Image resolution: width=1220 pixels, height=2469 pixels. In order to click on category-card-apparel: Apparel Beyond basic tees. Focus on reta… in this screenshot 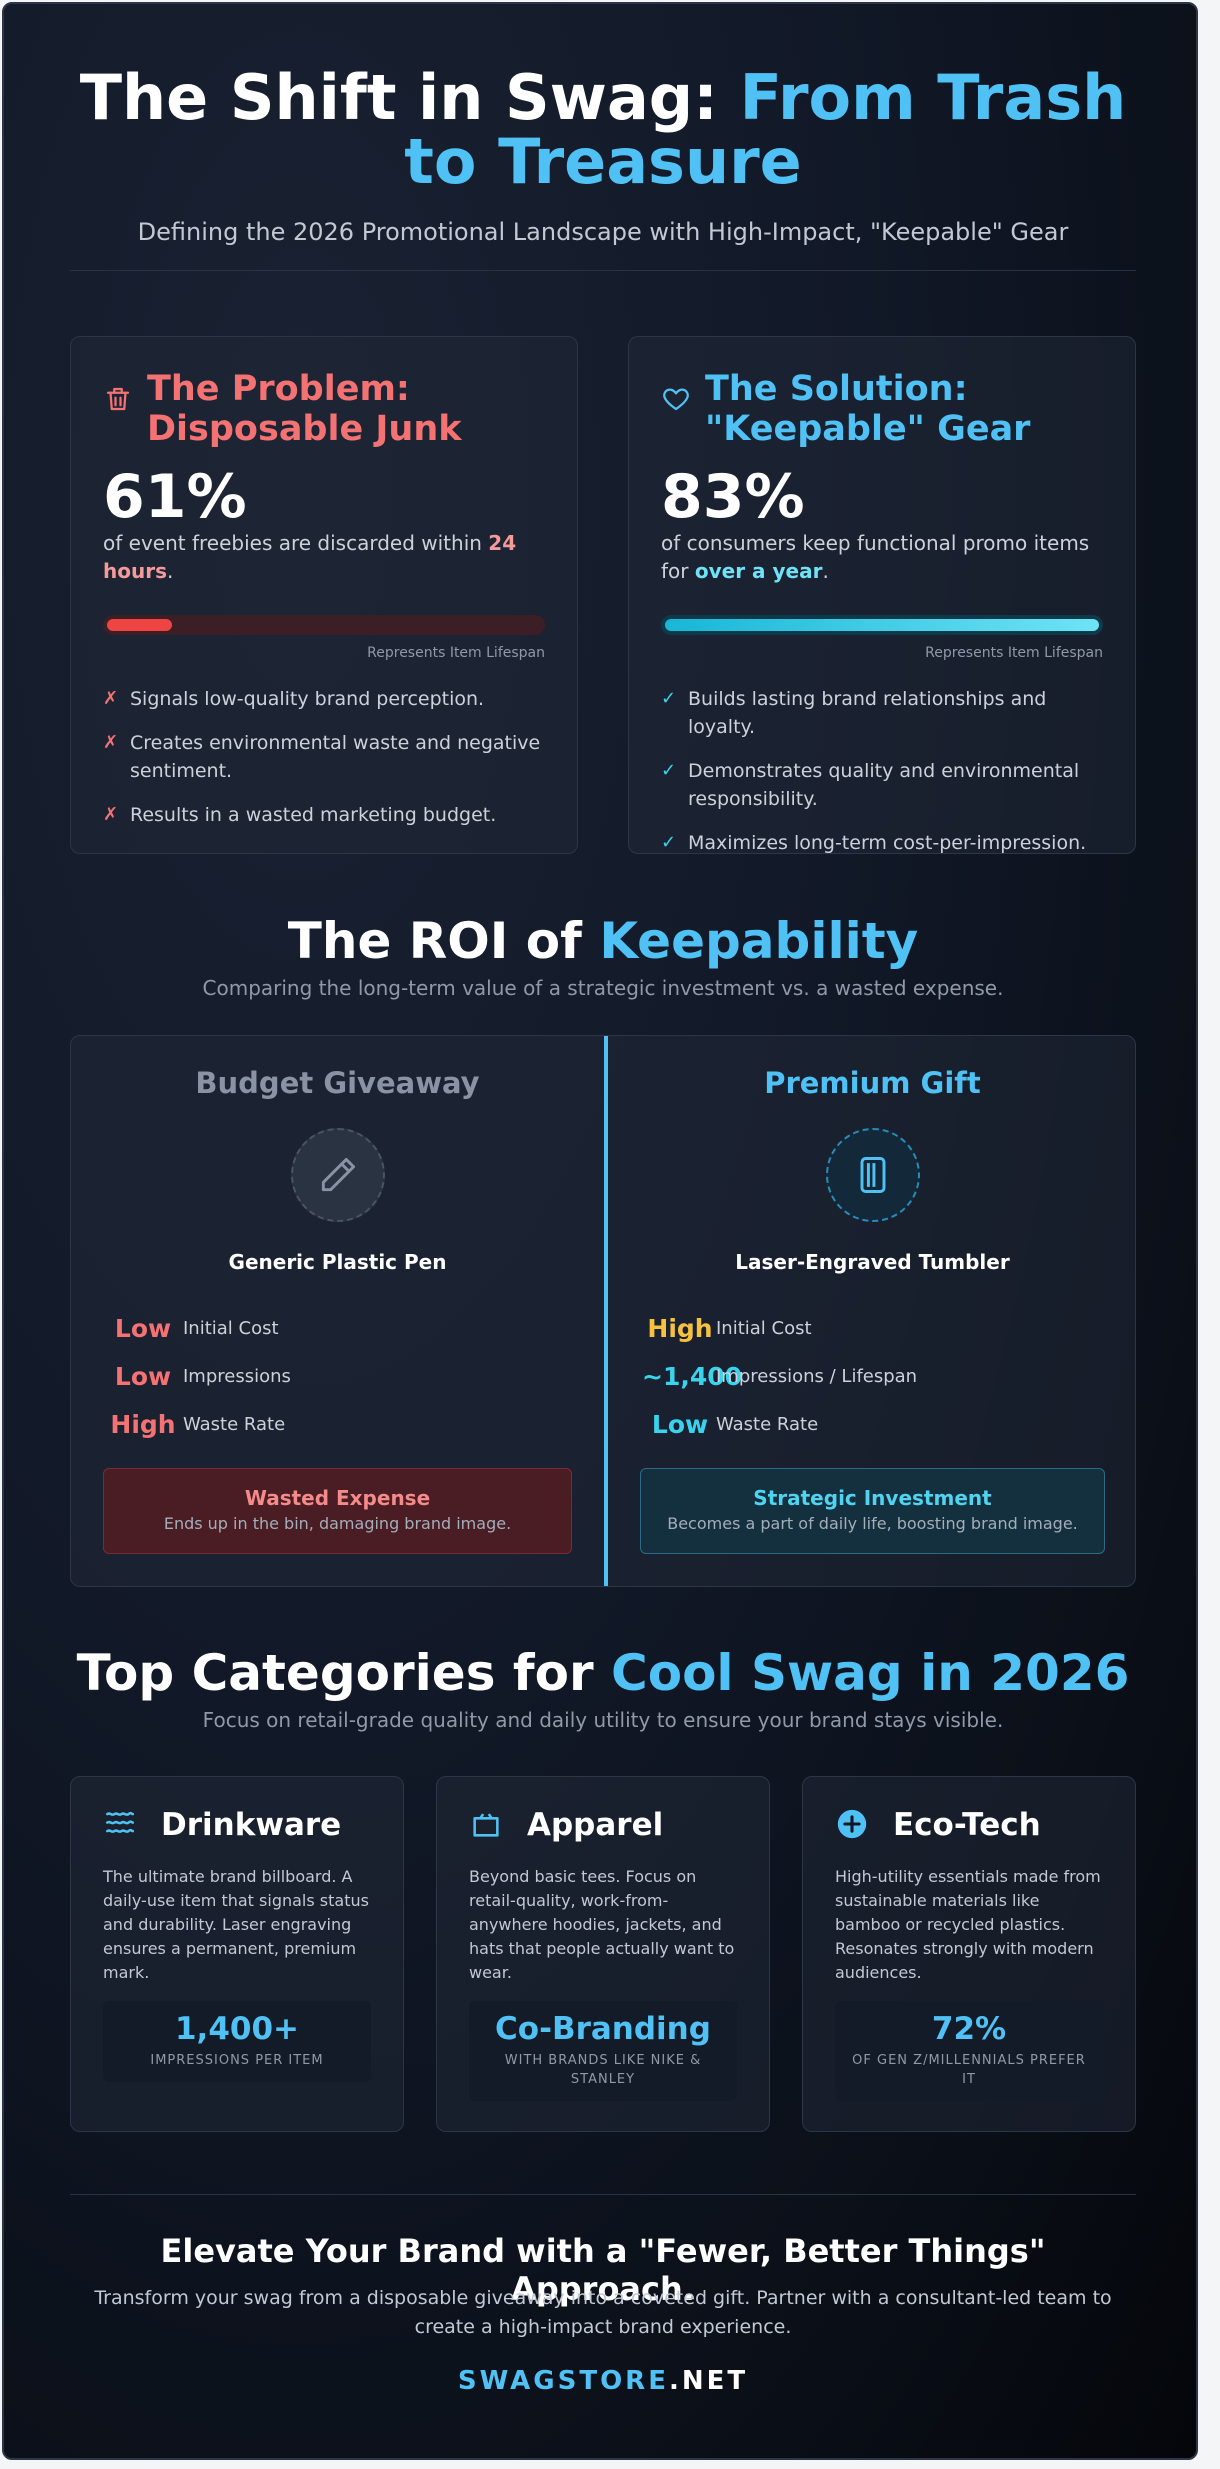, I will do `click(603, 1954)`.